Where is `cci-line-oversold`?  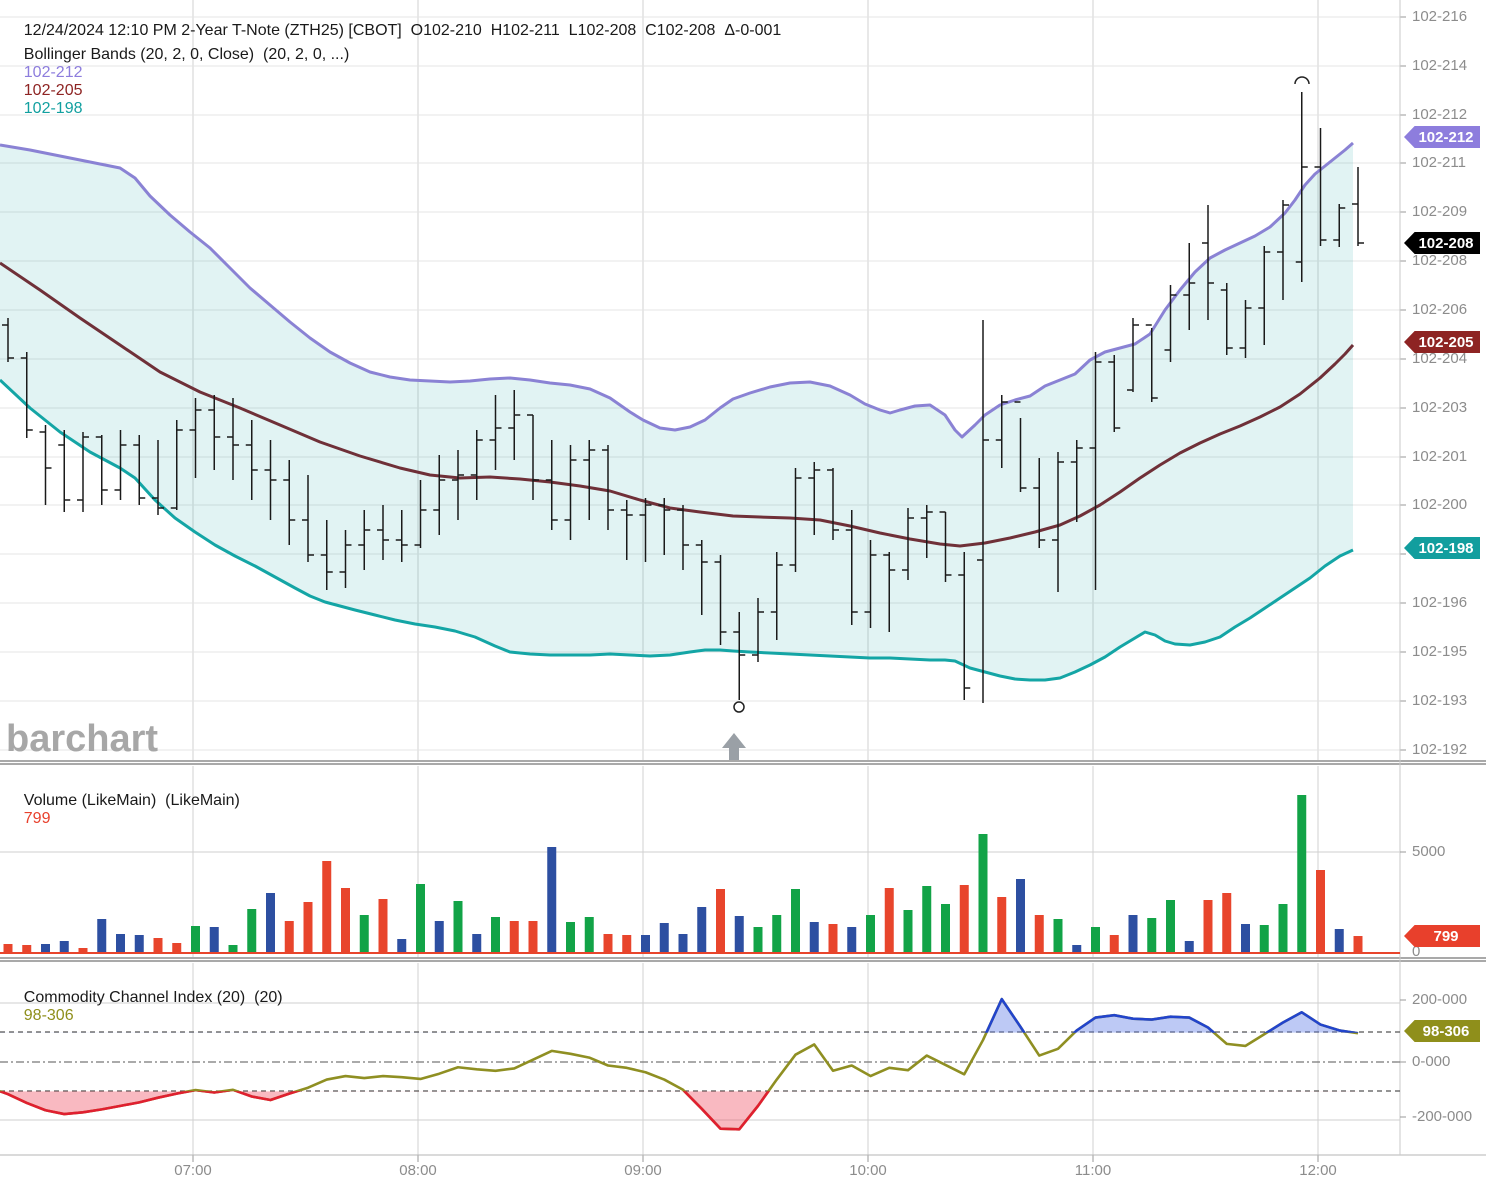
cci-line-oversold is located at coordinates (385, 1111).